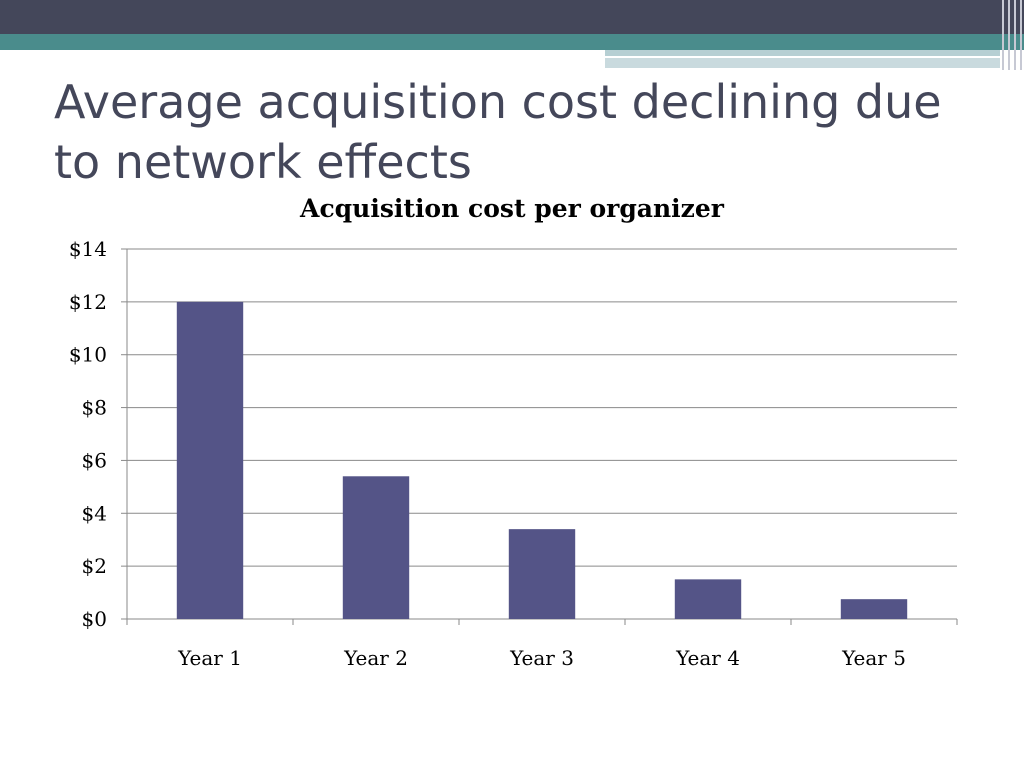 The height and width of the screenshot is (768, 1024). Describe the element at coordinates (88, 249) in the screenshot. I see `y-tick-label: $14` at that location.